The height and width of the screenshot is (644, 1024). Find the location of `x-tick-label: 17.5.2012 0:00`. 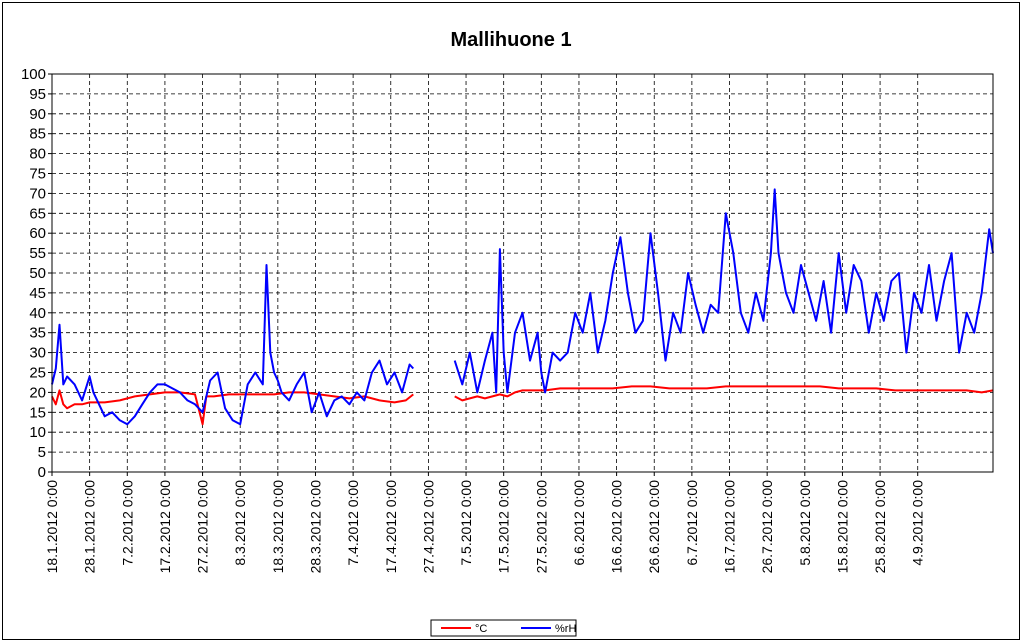

x-tick-label: 17.5.2012 0:00 is located at coordinates (504, 527).